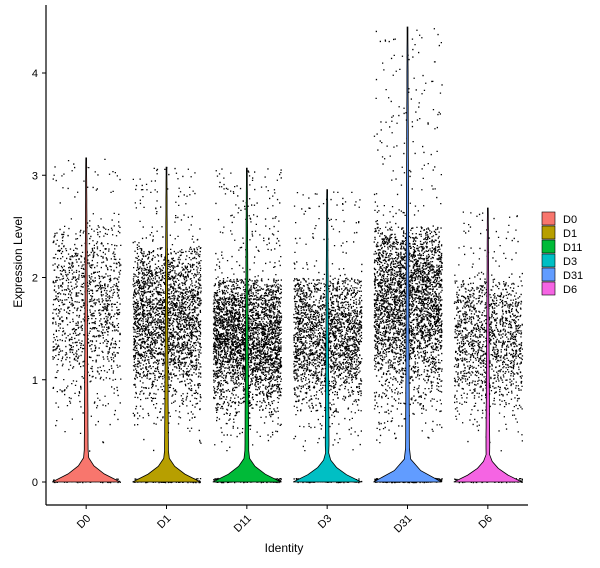 This screenshot has width=600, height=568. Describe the element at coordinates (562, 253) in the screenshot. I see `legend: D0 D1 D11 D3 D31 D6` at that location.